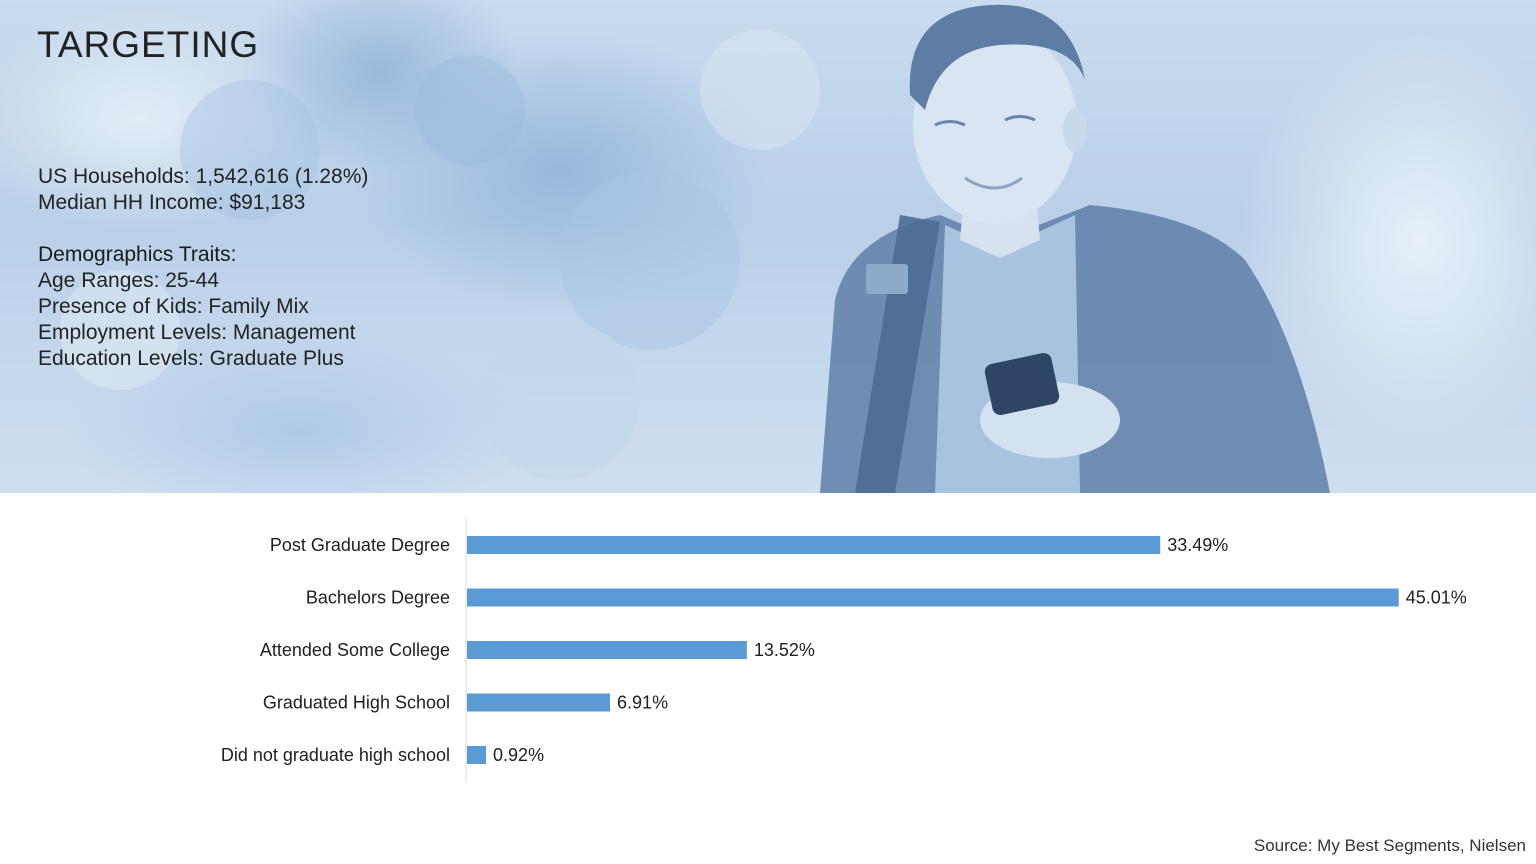 This screenshot has height=864, width=1536. Describe the element at coordinates (784, 650) in the screenshot. I see `data-label: 13.52%` at that location.